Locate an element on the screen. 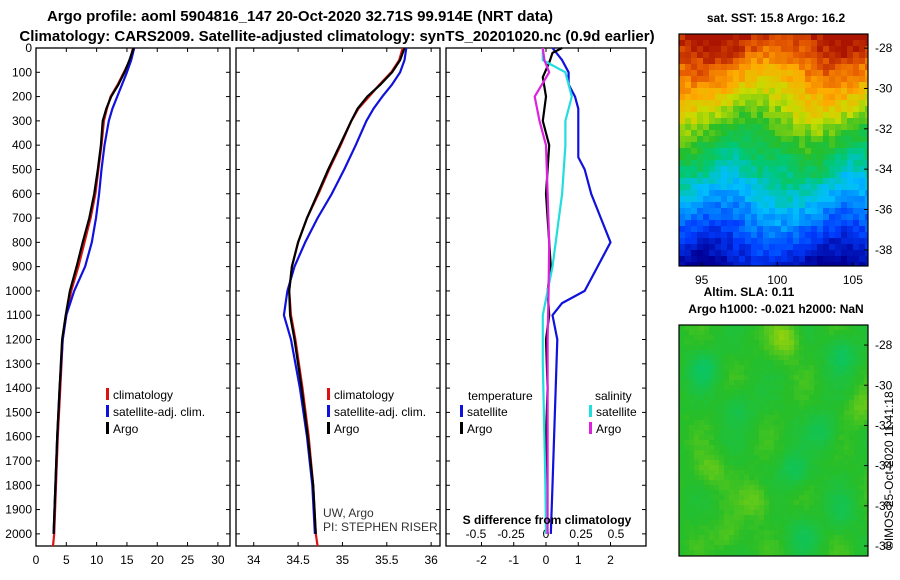 The image size is (900, 580). y-tick-label: 600 is located at coordinates (22, 194).